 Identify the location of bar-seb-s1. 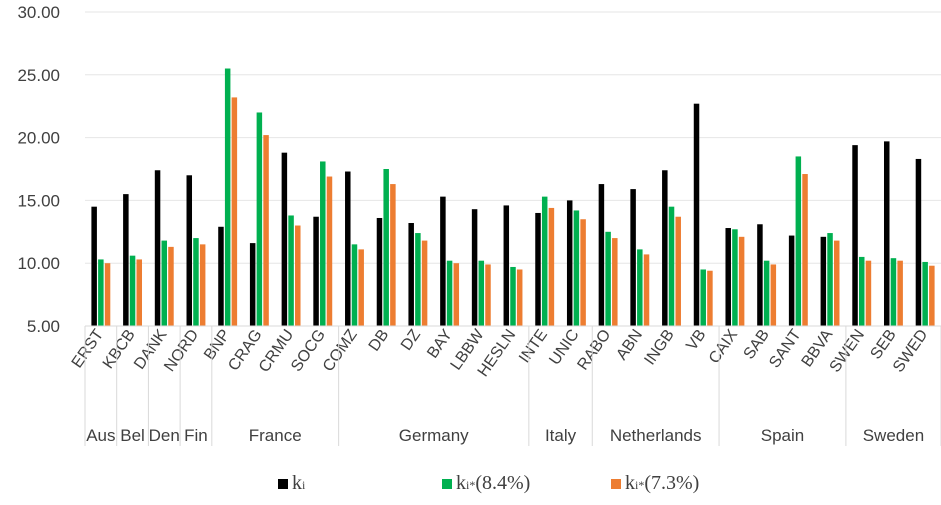
(886, 233).